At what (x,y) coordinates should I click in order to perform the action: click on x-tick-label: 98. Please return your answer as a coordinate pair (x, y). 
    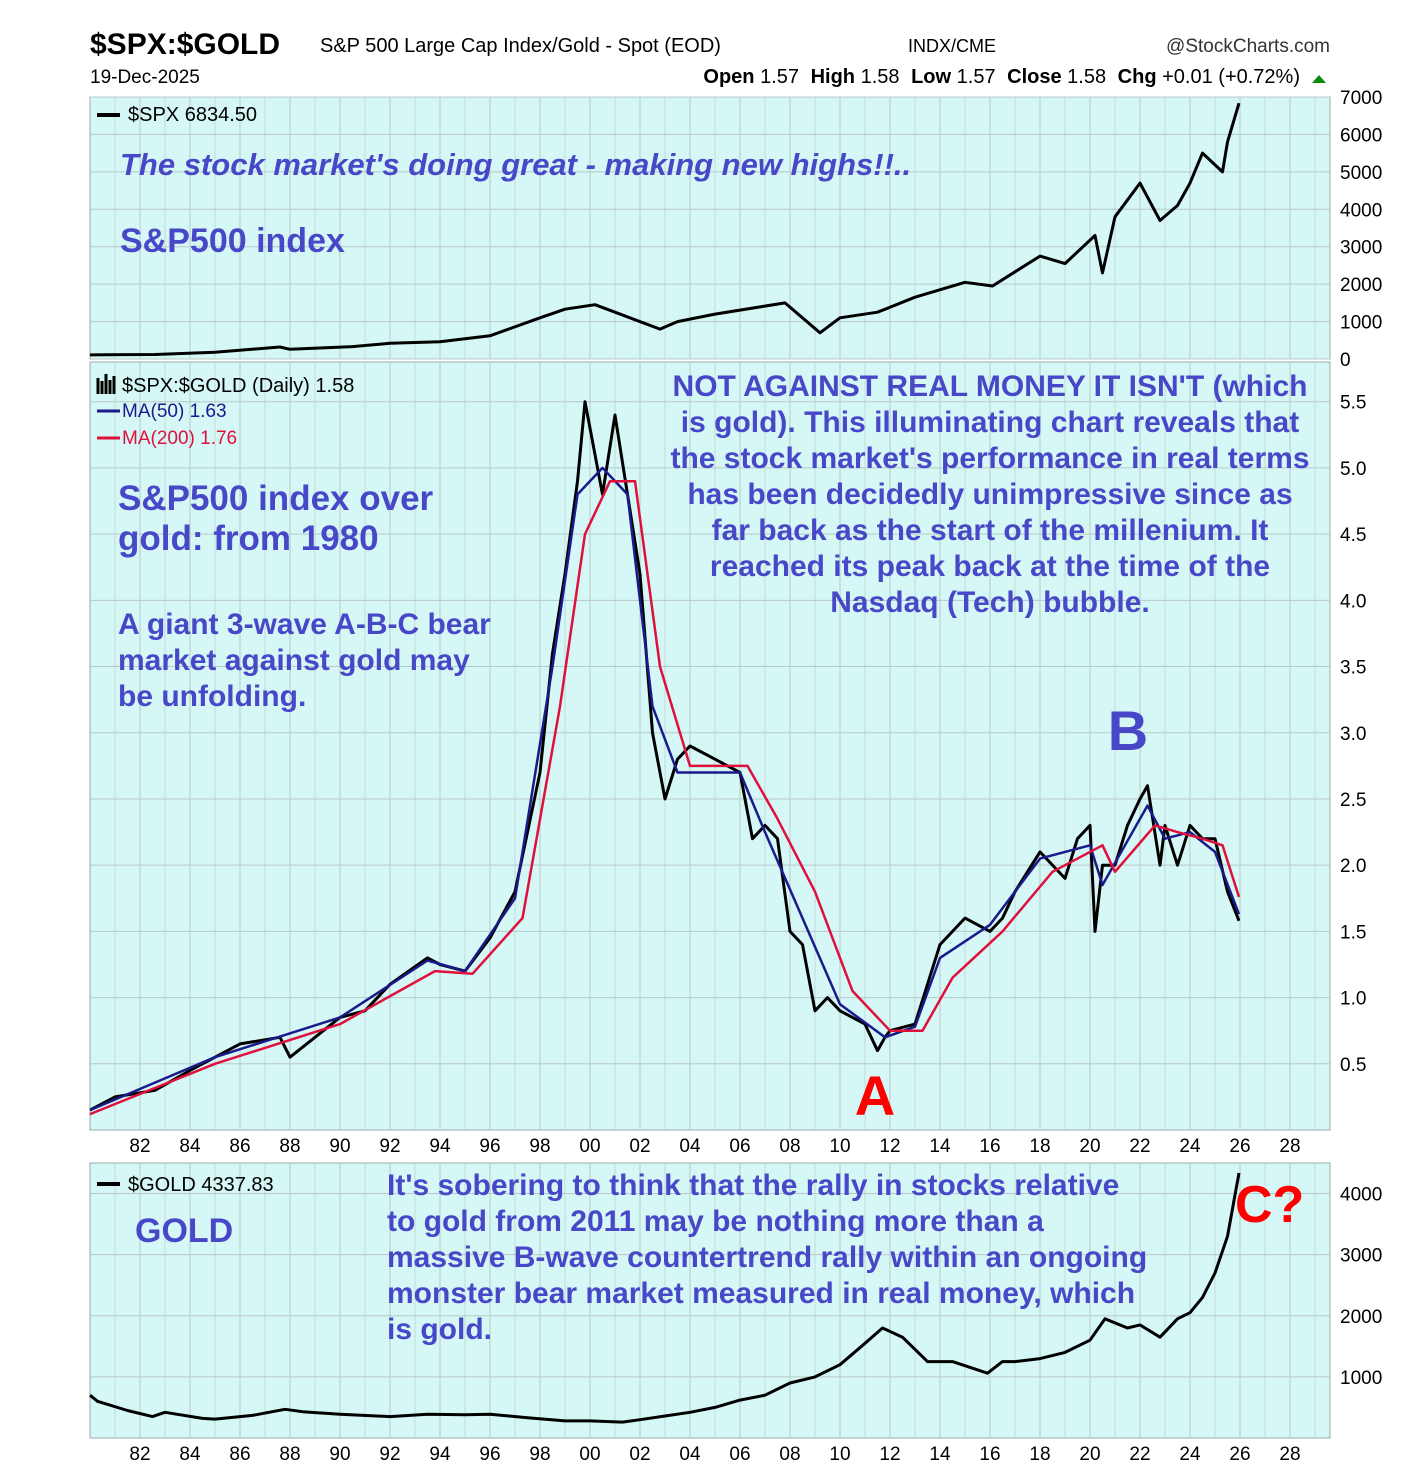
    Looking at the image, I should click on (539, 1454).